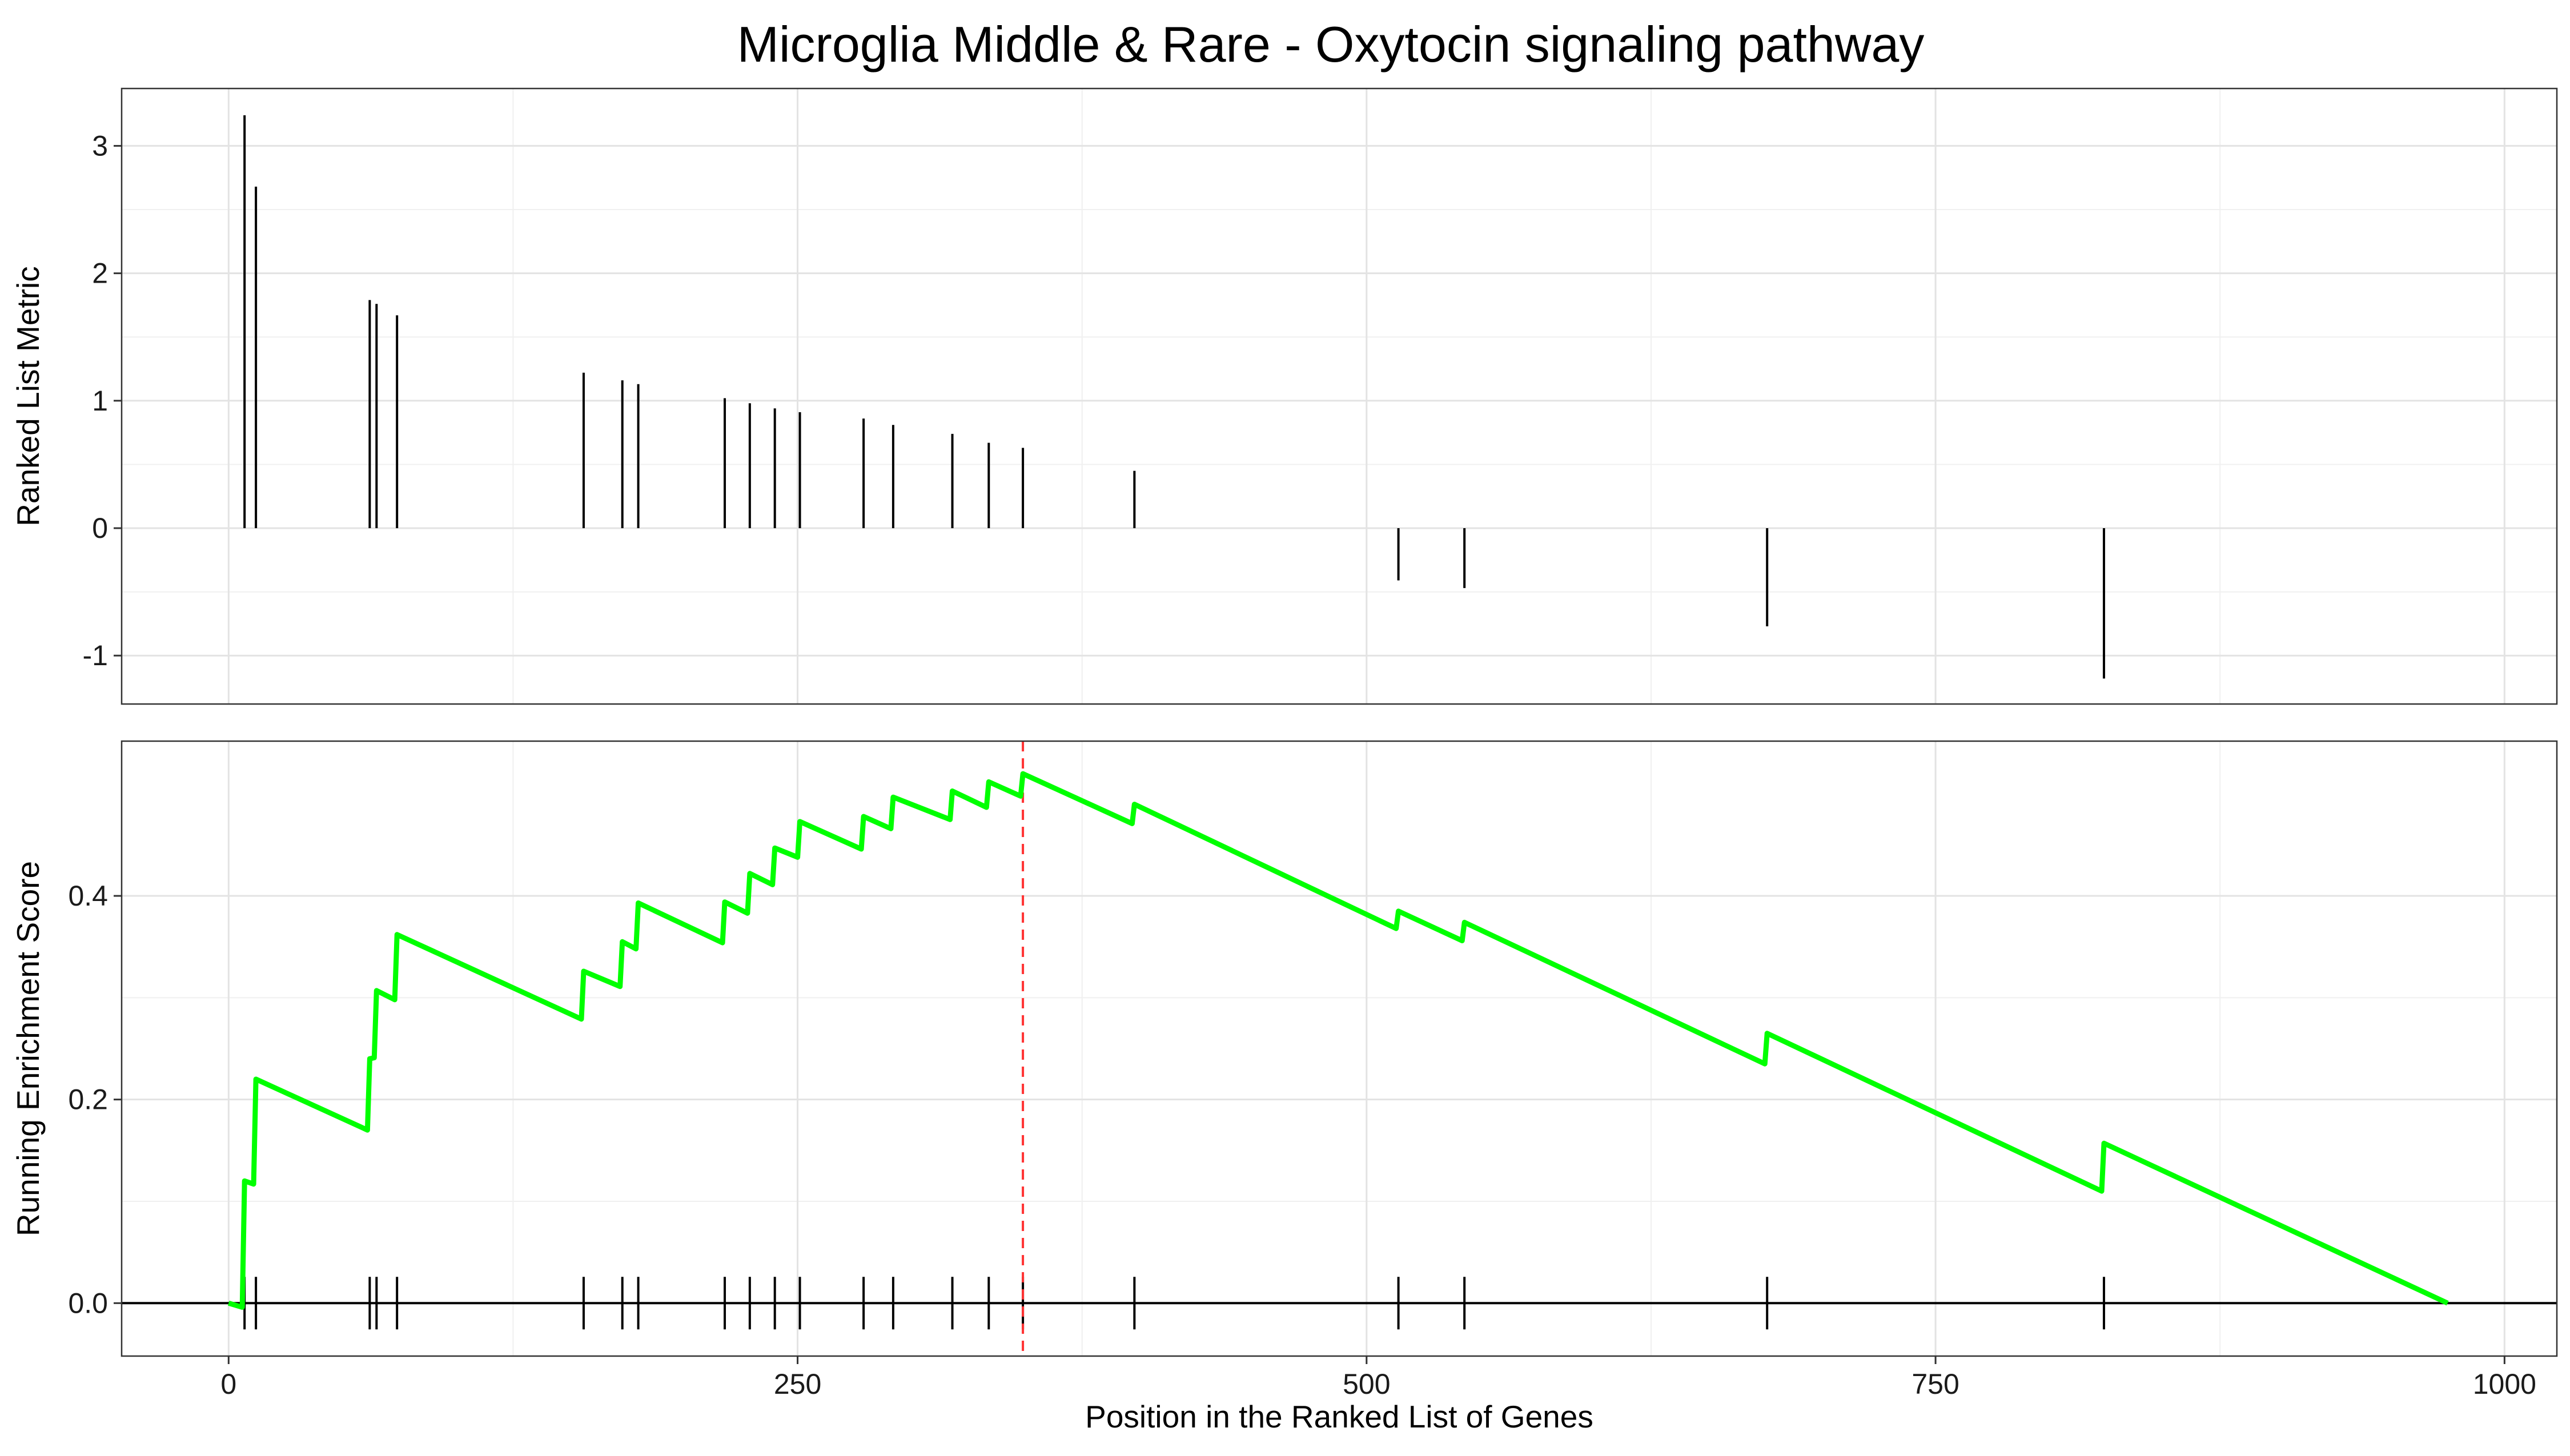 Image resolution: width=2570 pixels, height=1456 pixels. Describe the element at coordinates (1367, 1384) in the screenshot. I see `x-tick-label: 500` at that location.